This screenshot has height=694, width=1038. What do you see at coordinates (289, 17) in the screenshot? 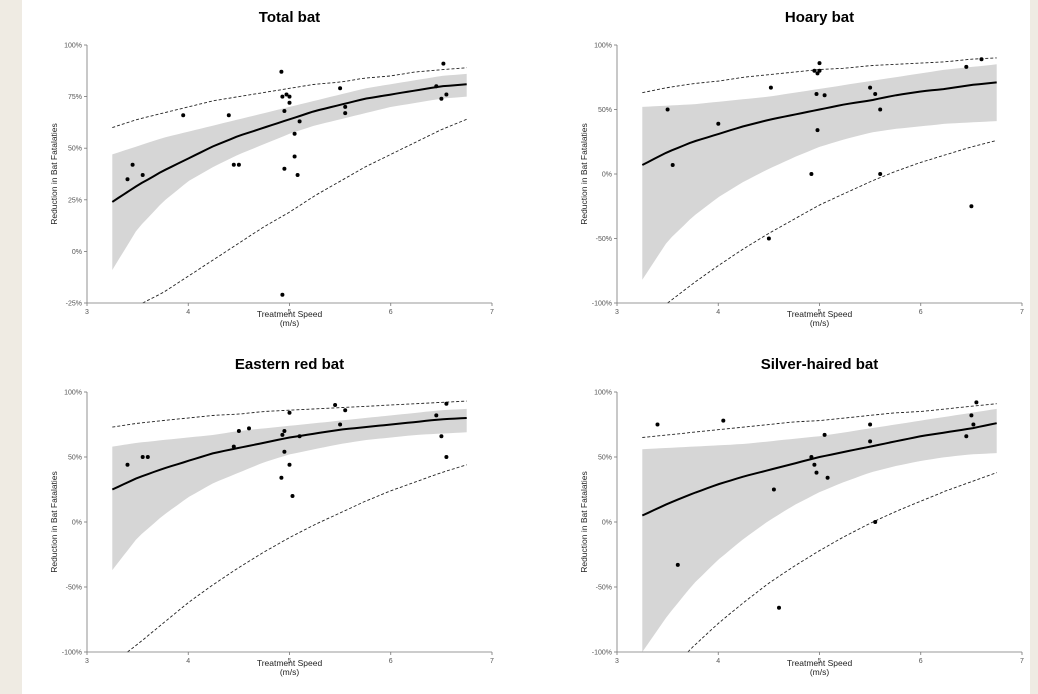
I see `chart-title: Total bat` at bounding box center [289, 17].